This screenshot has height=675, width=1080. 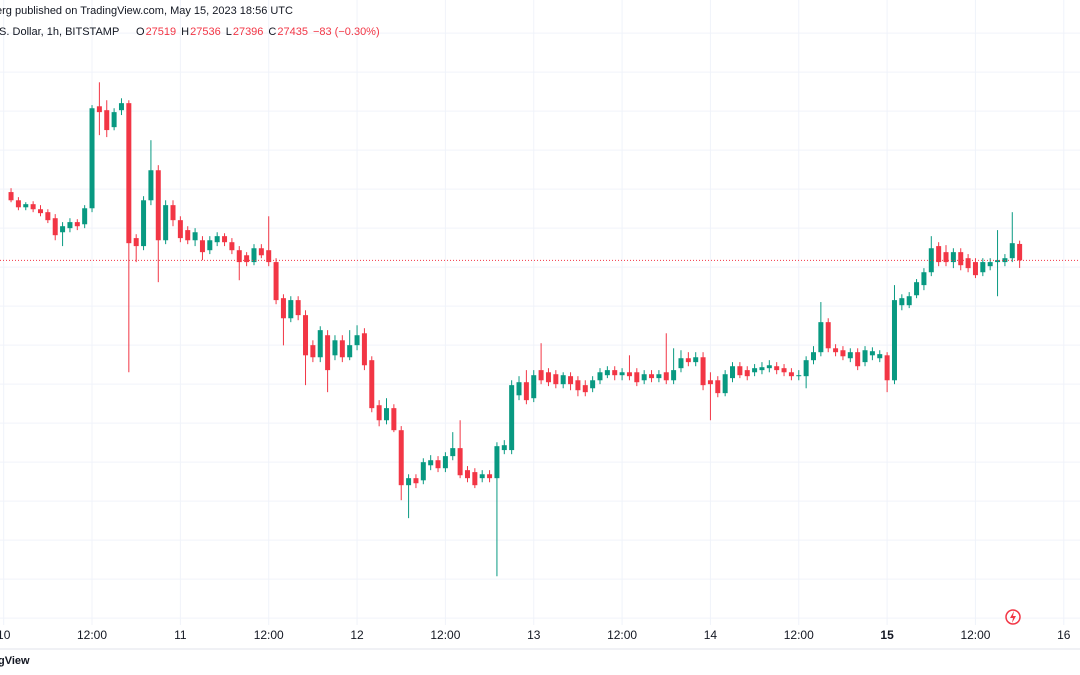 I want to click on change-value: −83 (−0.30%), so click(x=346, y=32).